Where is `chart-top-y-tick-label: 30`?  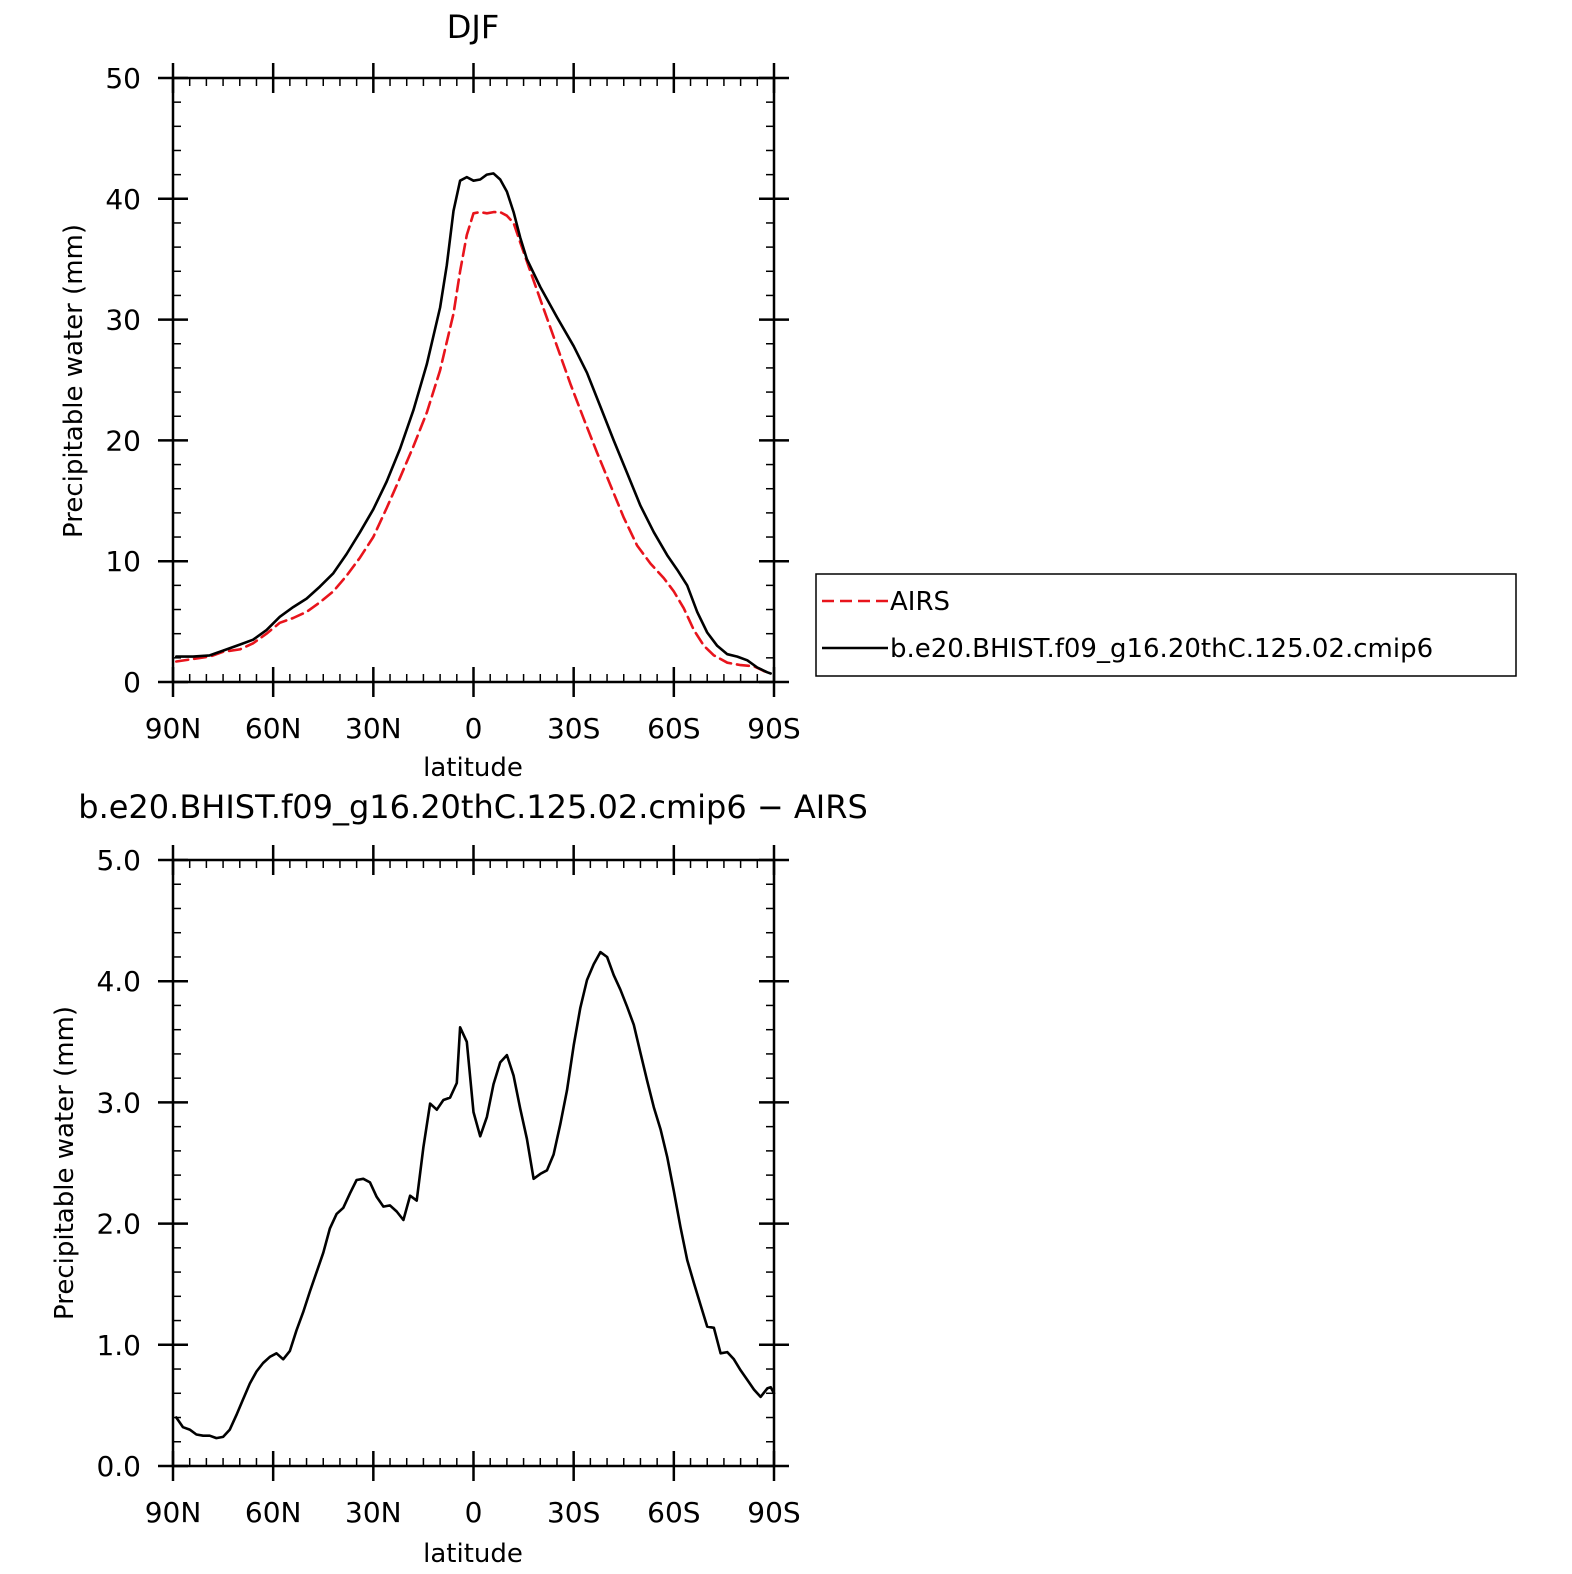 chart-top-y-tick-label: 30 is located at coordinates (123, 320).